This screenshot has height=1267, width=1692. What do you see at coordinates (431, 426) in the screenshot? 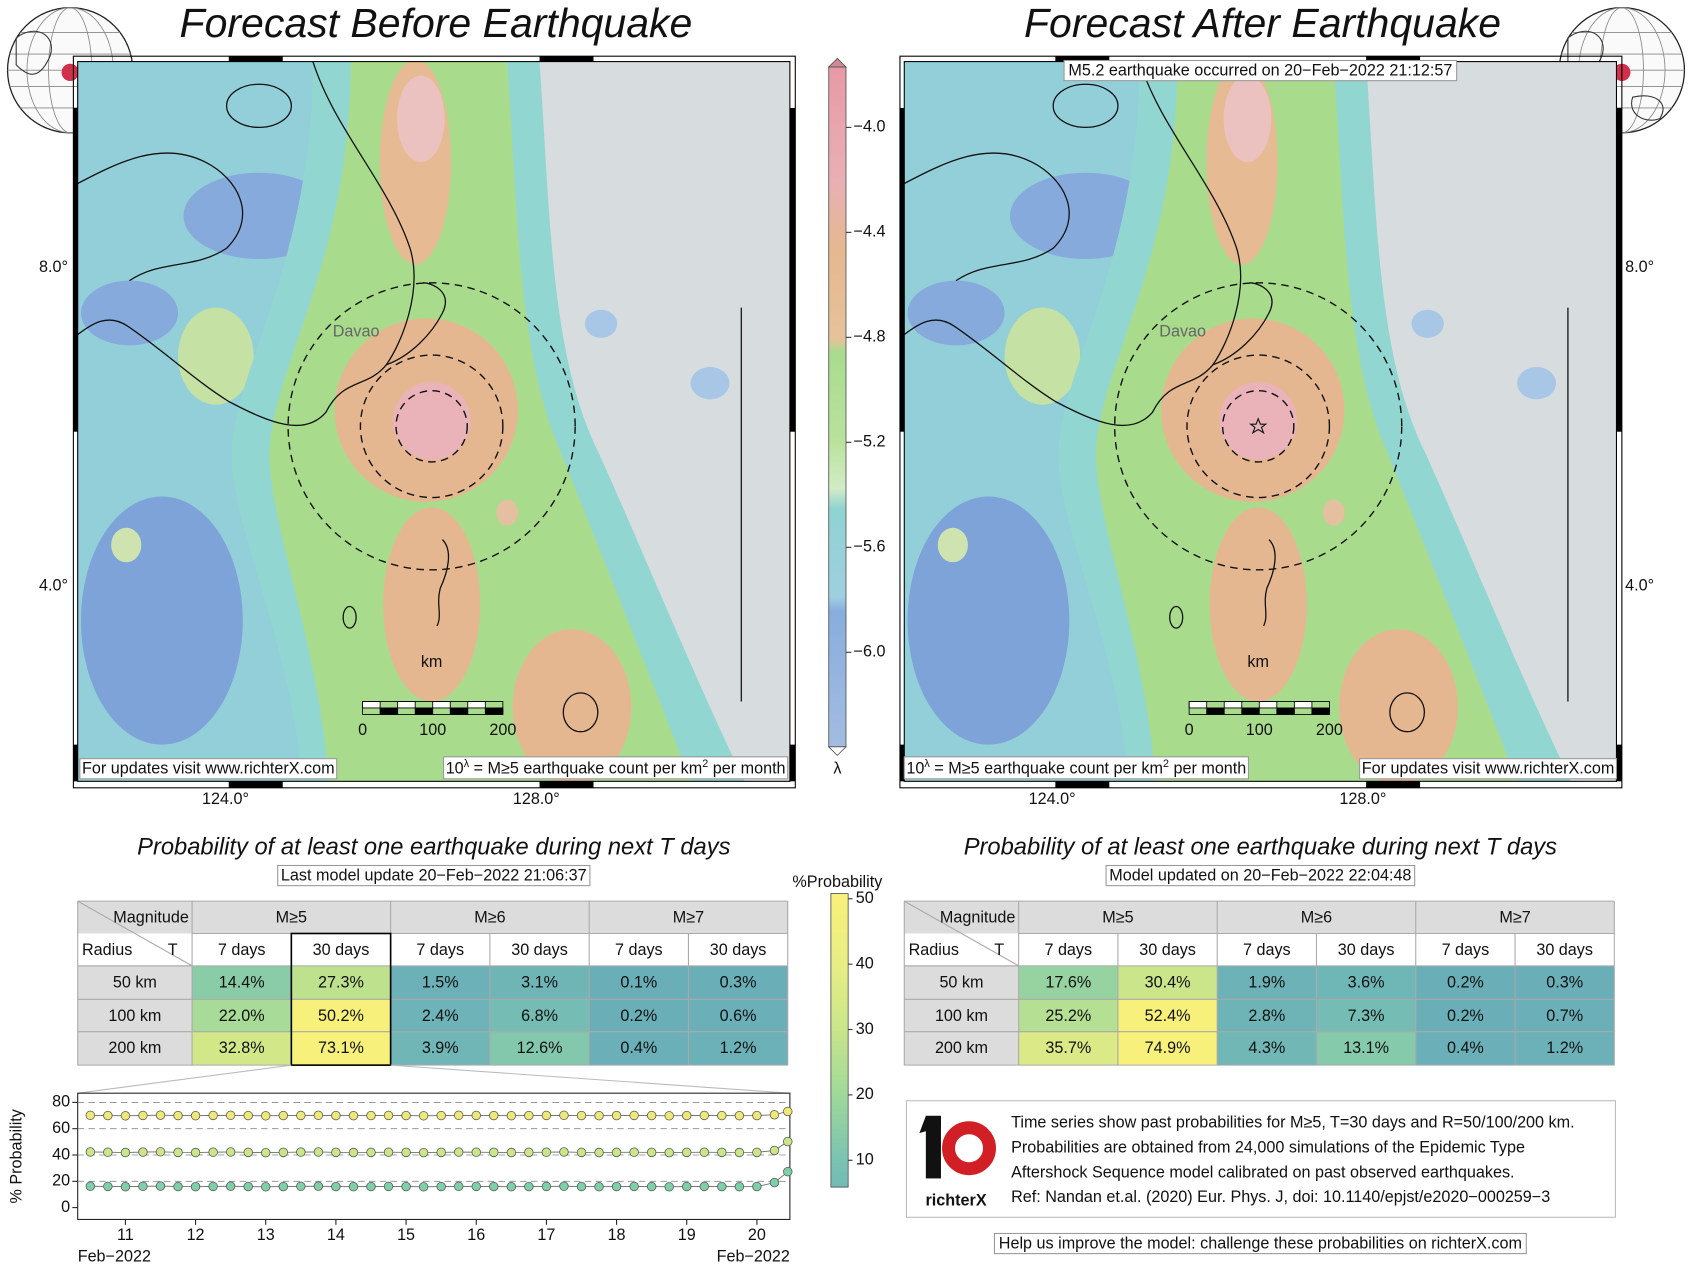
I see `radius-circle` at bounding box center [431, 426].